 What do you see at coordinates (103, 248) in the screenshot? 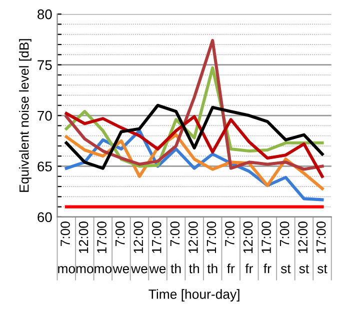
I see `x-tick-label: 17:00 mo` at bounding box center [103, 248].